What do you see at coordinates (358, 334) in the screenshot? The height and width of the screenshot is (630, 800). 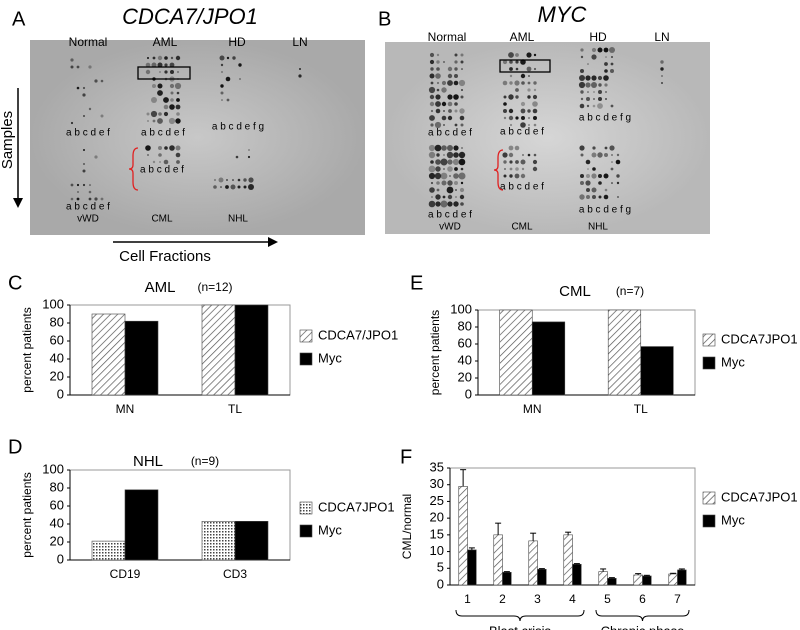 I see `legend-label: CDCA7/JPO1` at bounding box center [358, 334].